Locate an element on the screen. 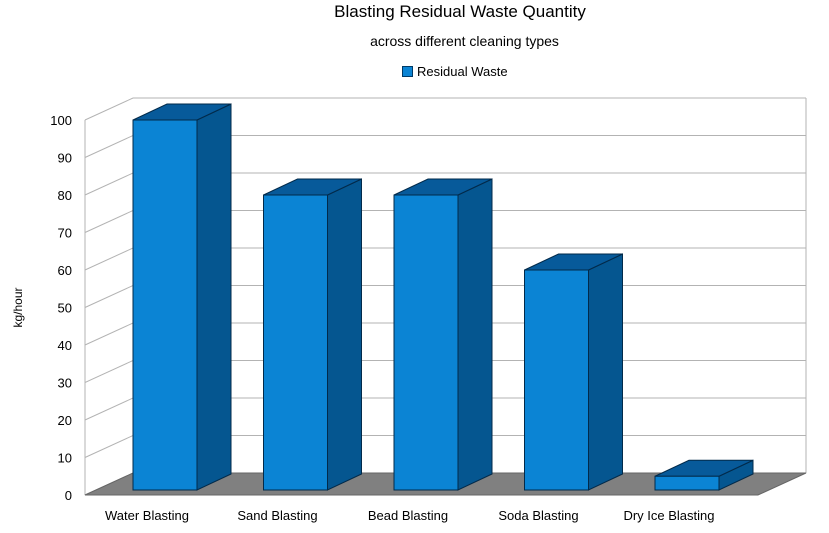  x-tick-label: Bead Blasting is located at coordinates (408, 515).